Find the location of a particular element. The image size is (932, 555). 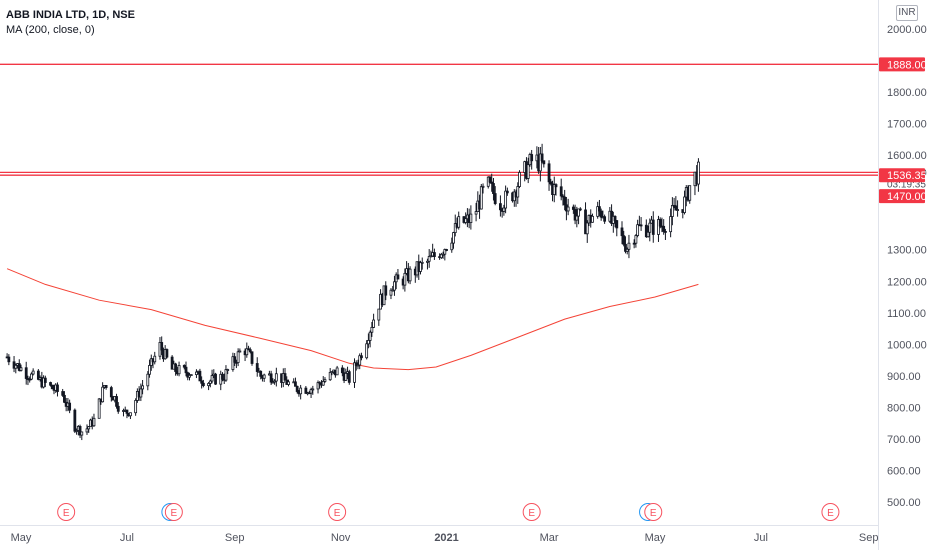

time-axis: May Jul Sep Nov 2021 Mar May Jul Sep is located at coordinates (445, 538).